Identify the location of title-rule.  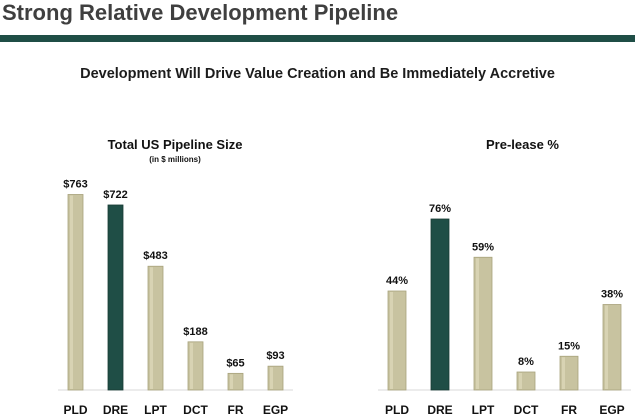
(317, 38).